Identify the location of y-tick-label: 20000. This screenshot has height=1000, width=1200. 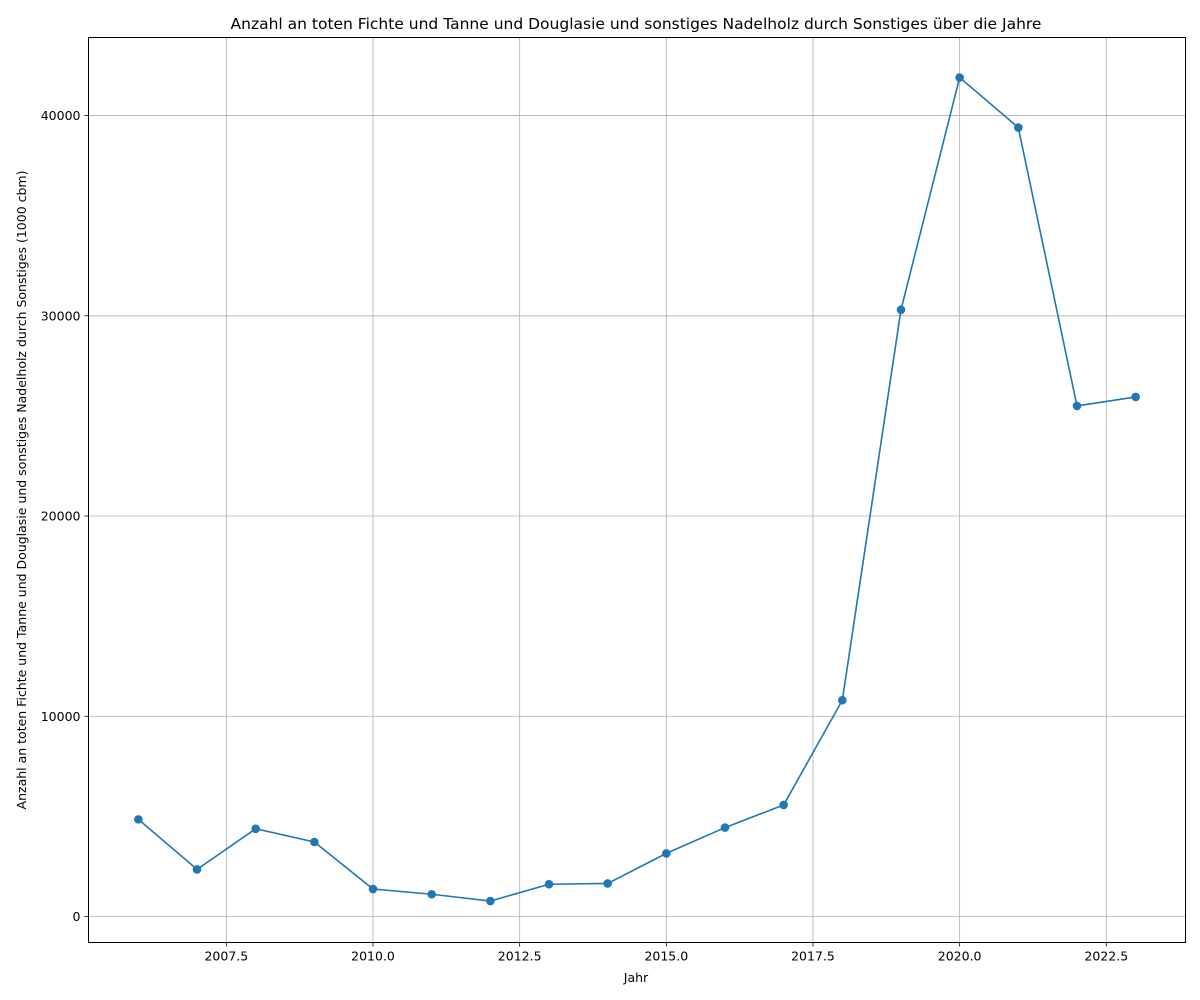
(61, 516).